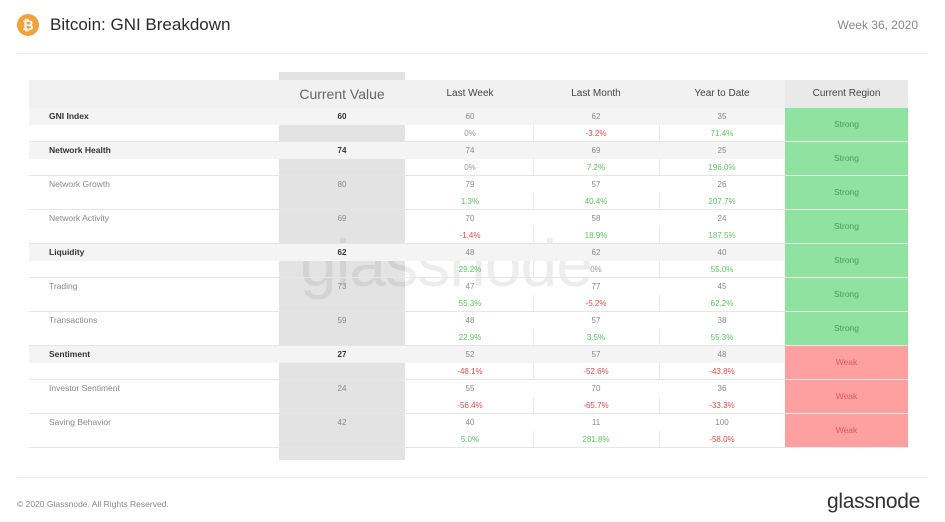 This screenshot has height=522, width=945. What do you see at coordinates (472, 477) in the screenshot?
I see `footer-divider` at bounding box center [472, 477].